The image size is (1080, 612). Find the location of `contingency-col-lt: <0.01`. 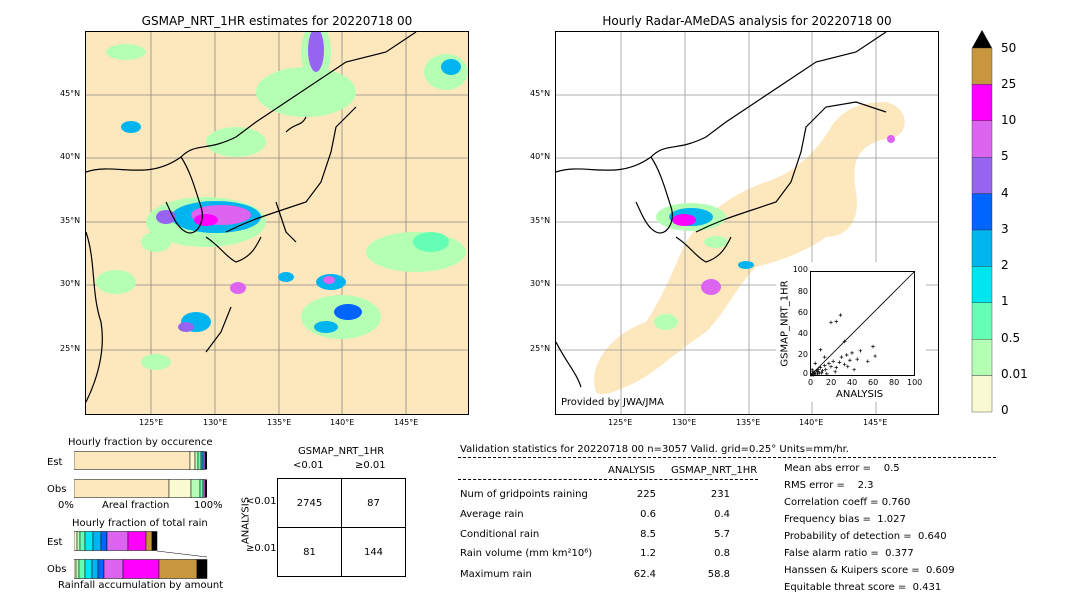

contingency-col-lt: <0.01 is located at coordinates (308, 465).